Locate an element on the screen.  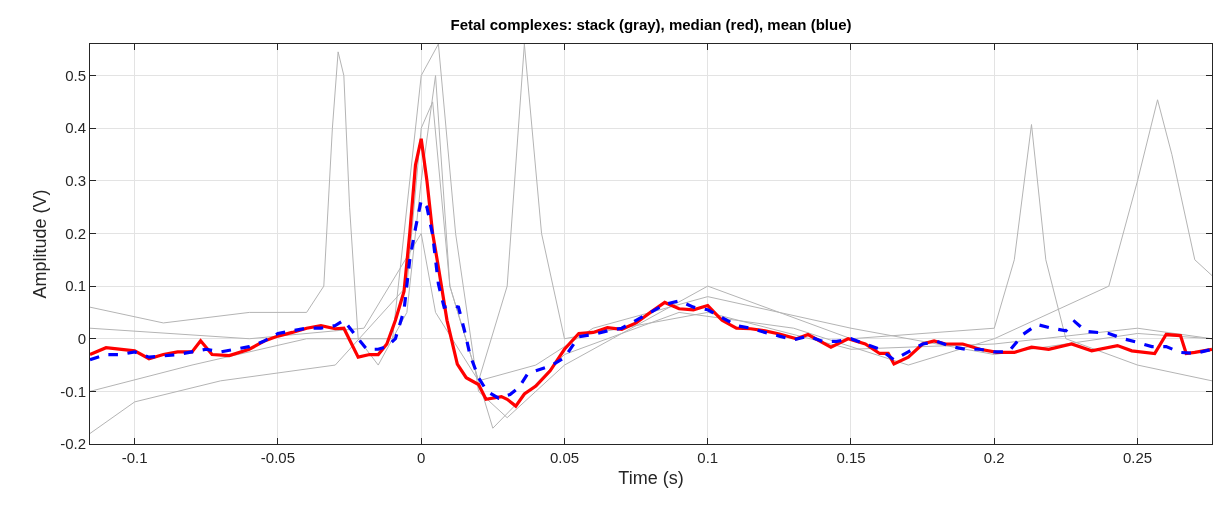
y-axis-title: Amplitude (V) is located at coordinates (40, 244).